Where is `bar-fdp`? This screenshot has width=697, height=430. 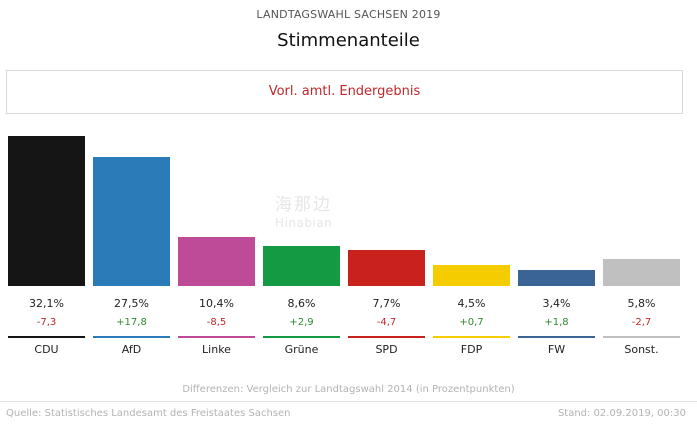
bar-fdp is located at coordinates (471, 275).